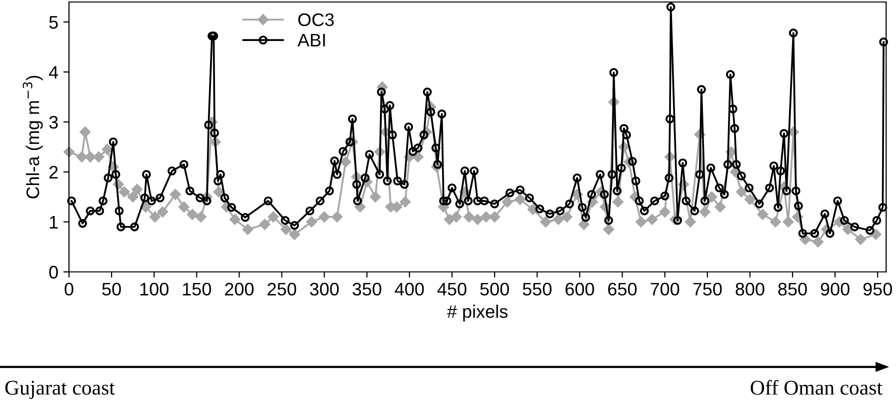  What do you see at coordinates (60, 389) in the screenshot?
I see `text: Gujarat coast` at bounding box center [60, 389].